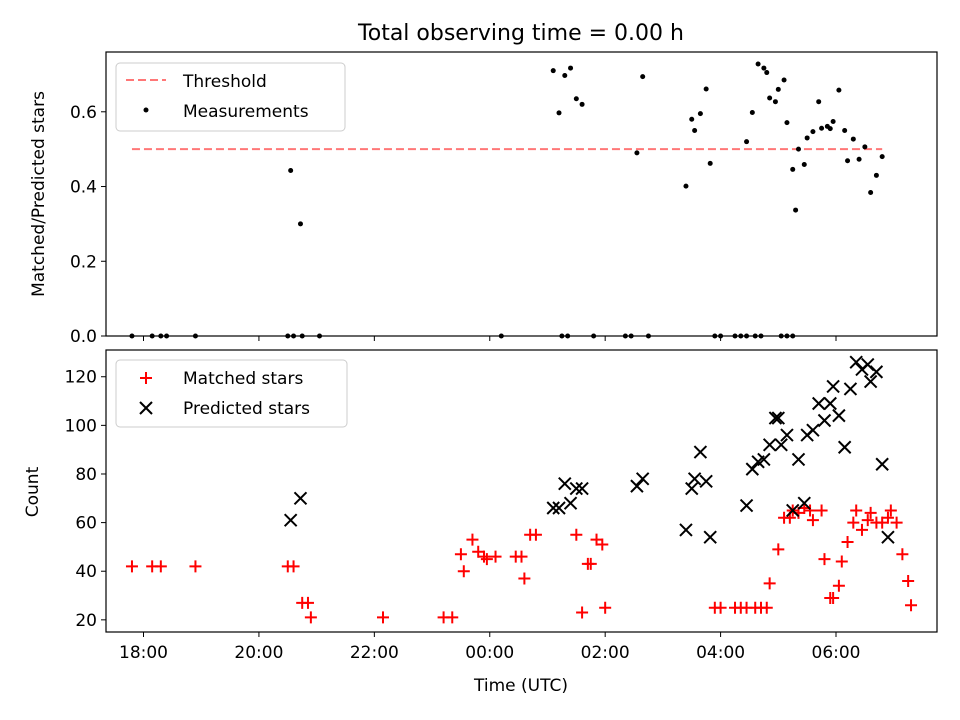  I want to click on chart-title: Total observing time = 0.00 h, so click(520, 33).